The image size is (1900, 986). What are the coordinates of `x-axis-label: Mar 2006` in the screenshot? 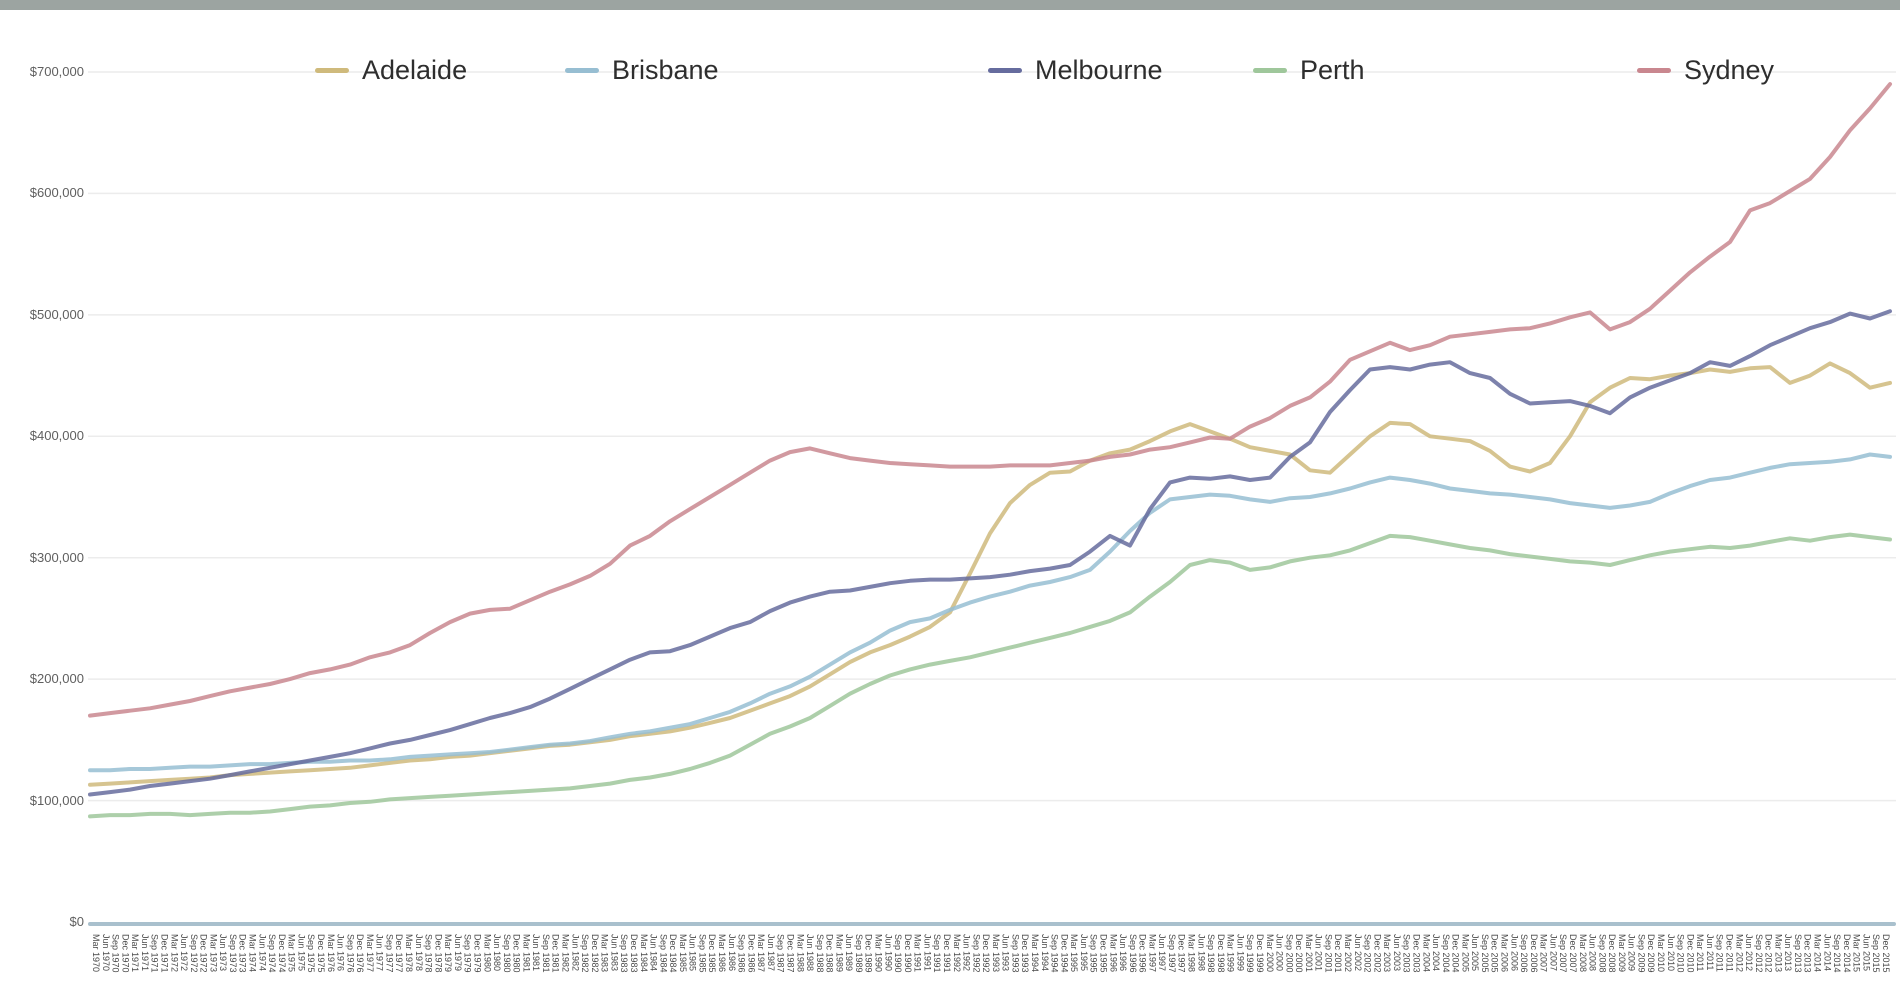 It's located at (1504, 953).